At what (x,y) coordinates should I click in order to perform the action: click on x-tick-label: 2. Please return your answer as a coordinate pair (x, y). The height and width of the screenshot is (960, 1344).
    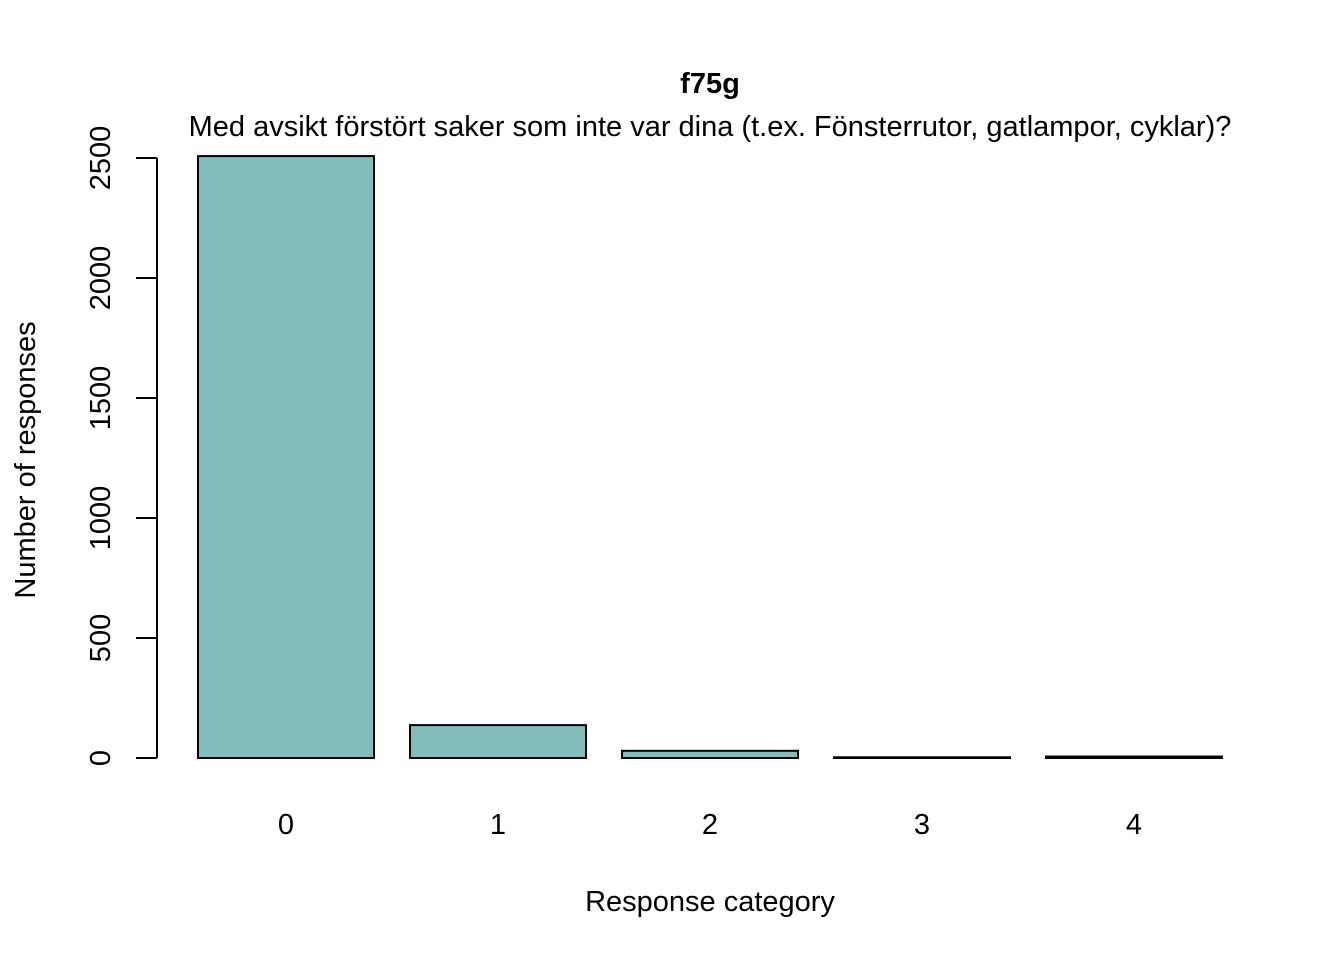
    Looking at the image, I should click on (710, 825).